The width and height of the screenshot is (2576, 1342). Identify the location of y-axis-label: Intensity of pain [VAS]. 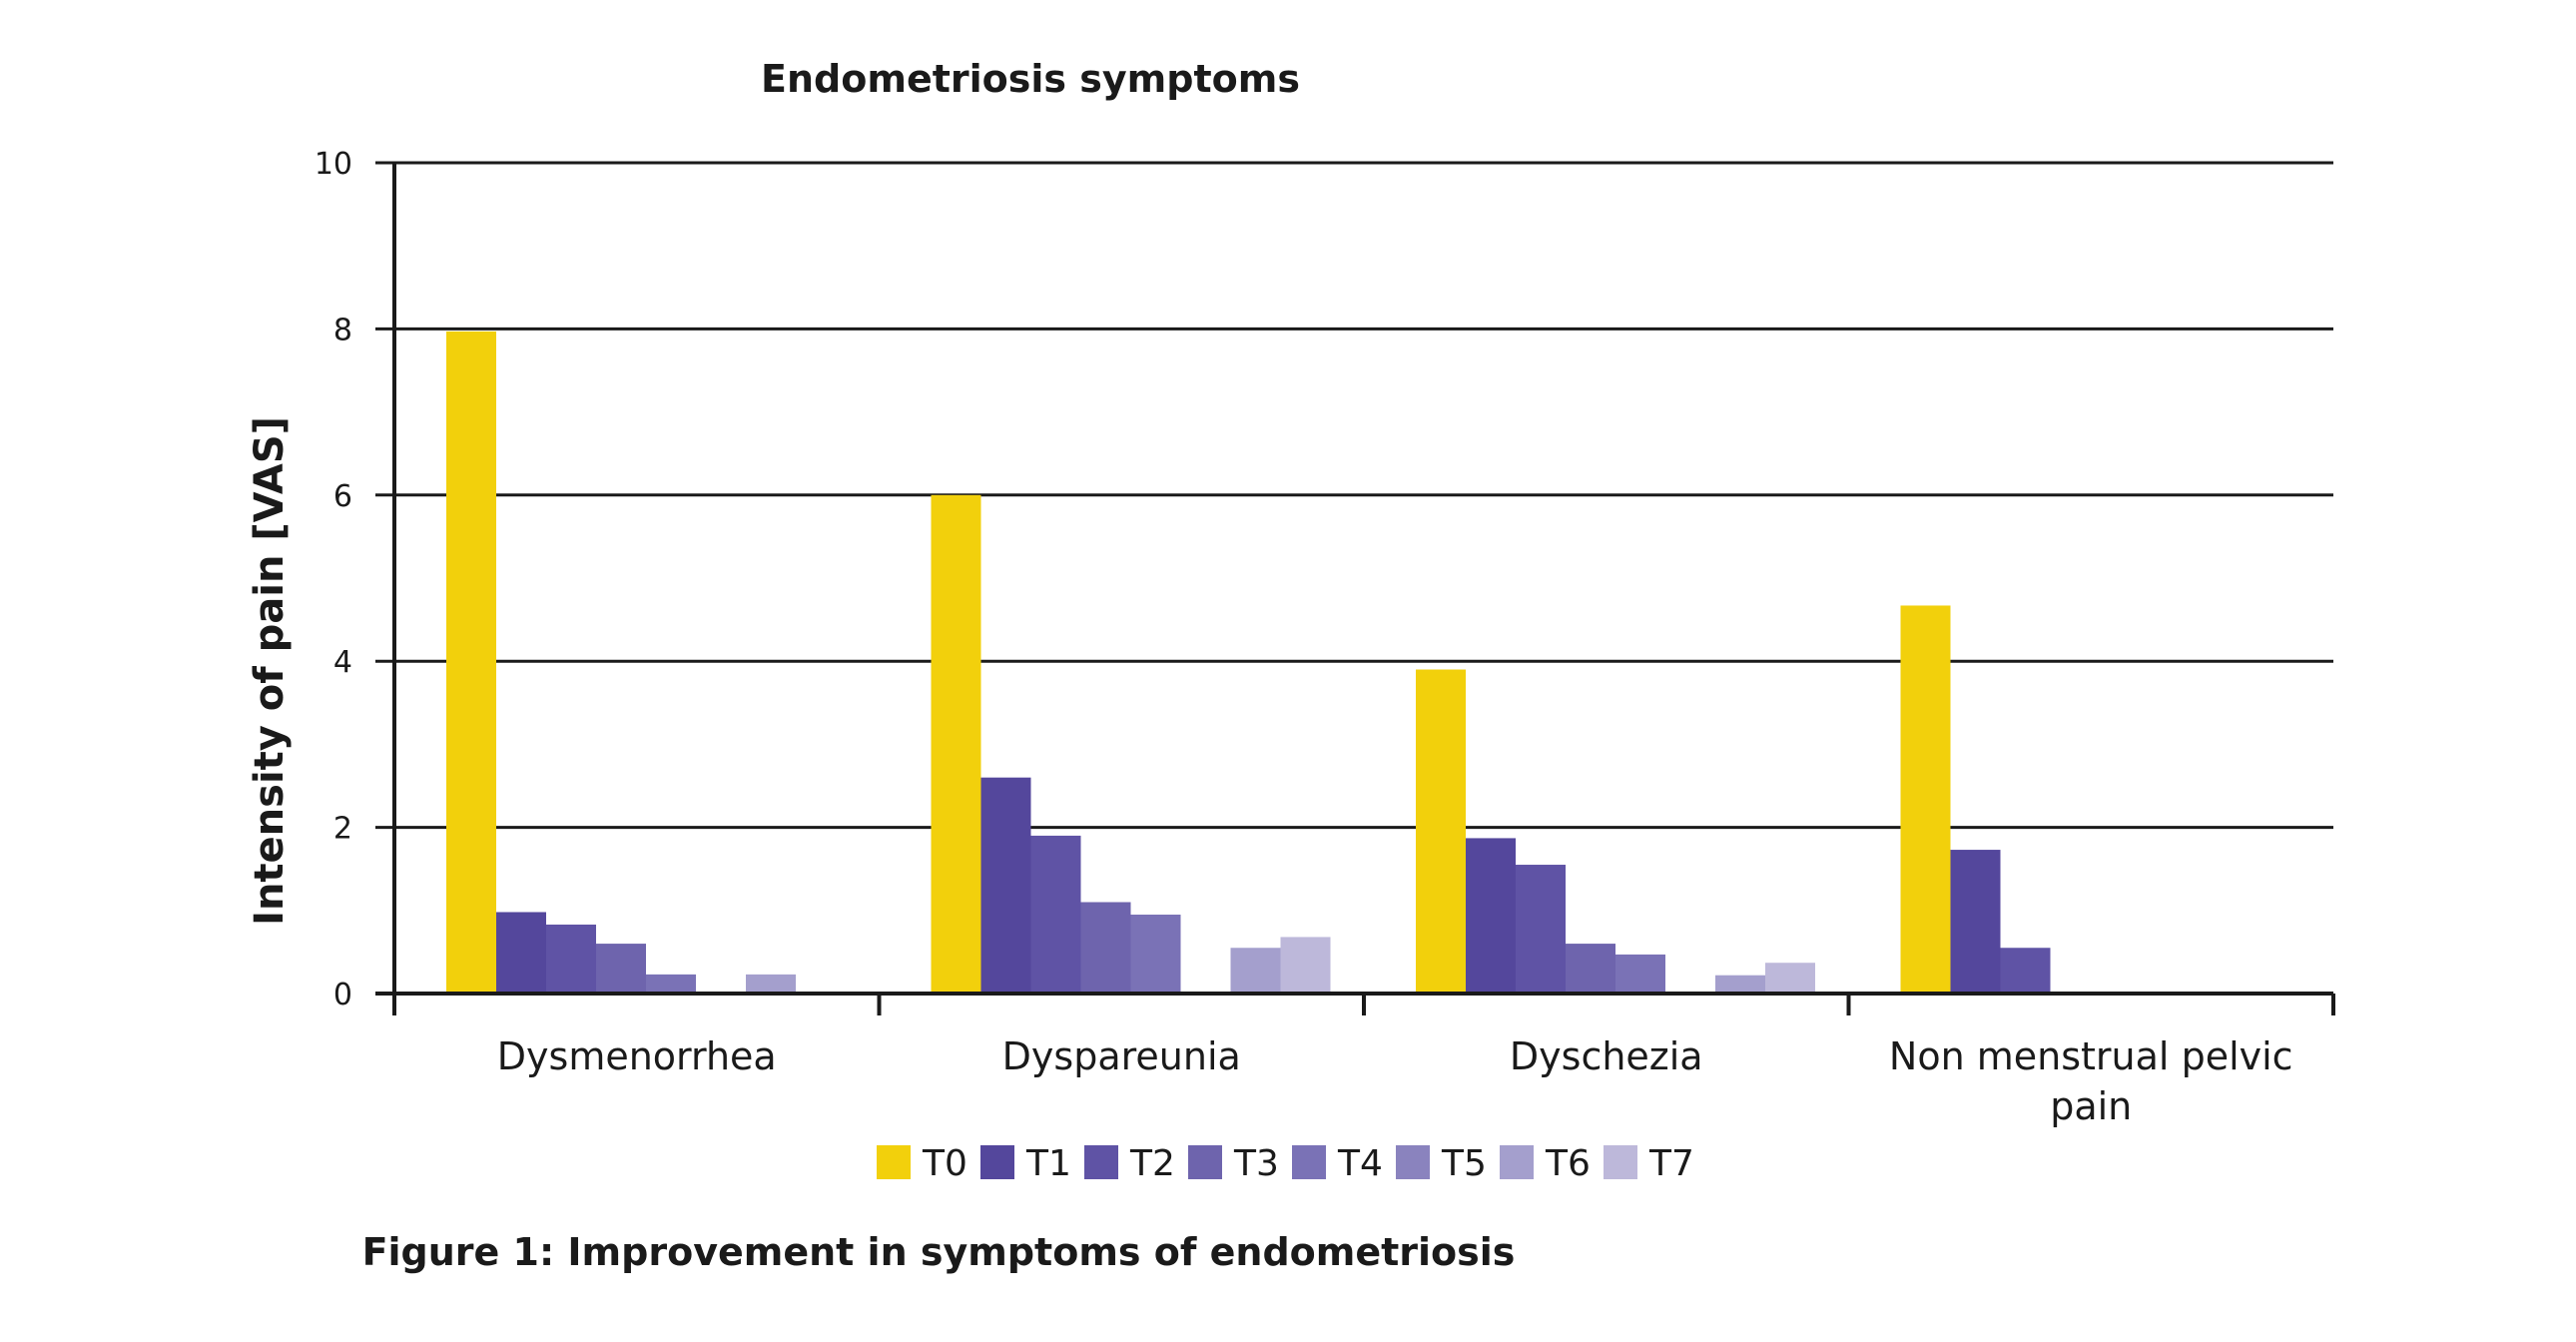
(270, 671).